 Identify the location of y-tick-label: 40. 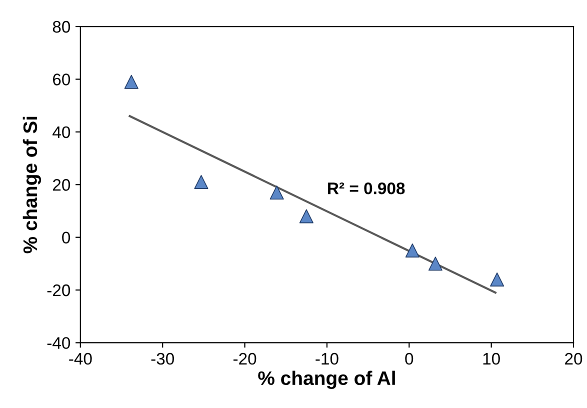
(61, 132).